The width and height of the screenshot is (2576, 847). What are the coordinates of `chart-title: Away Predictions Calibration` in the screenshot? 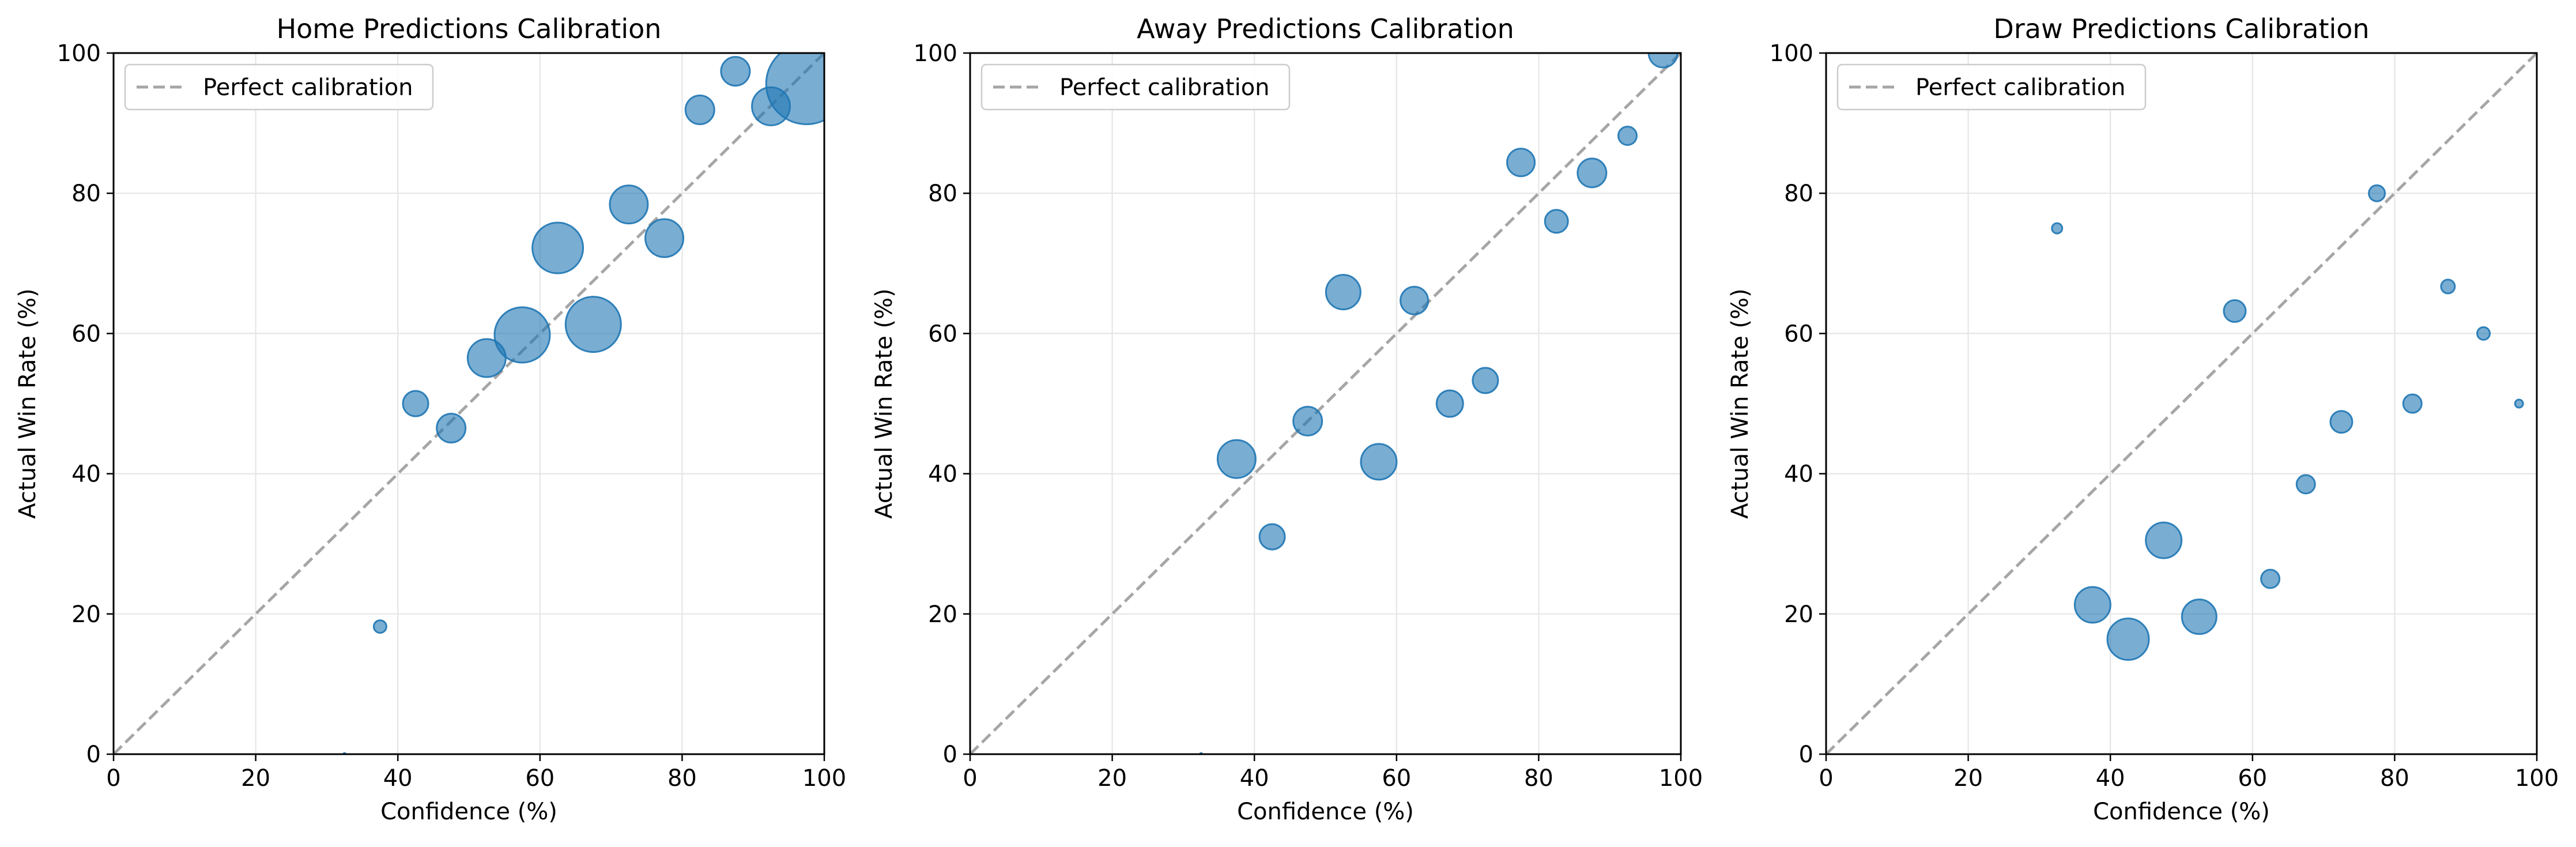 It's located at (1325, 28).